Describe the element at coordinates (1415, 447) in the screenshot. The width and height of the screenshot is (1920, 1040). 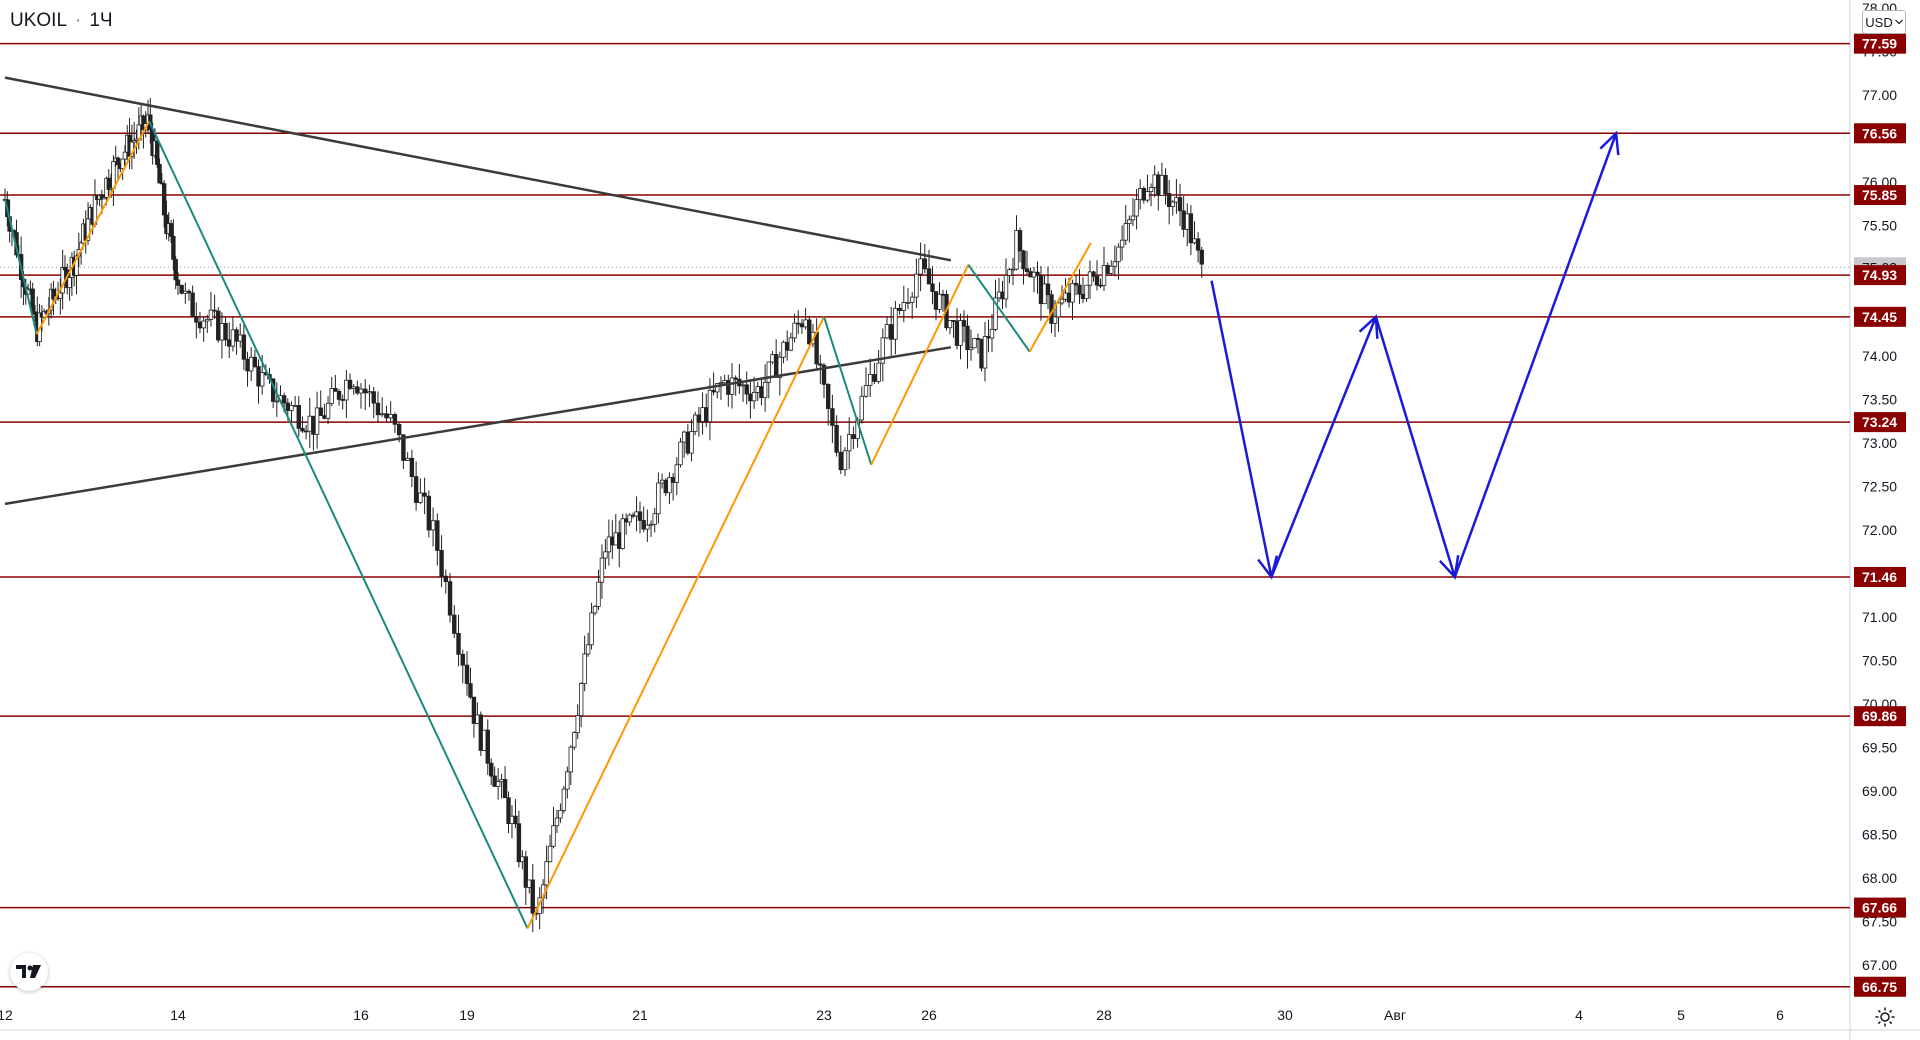
I see `forecast-segment` at that location.